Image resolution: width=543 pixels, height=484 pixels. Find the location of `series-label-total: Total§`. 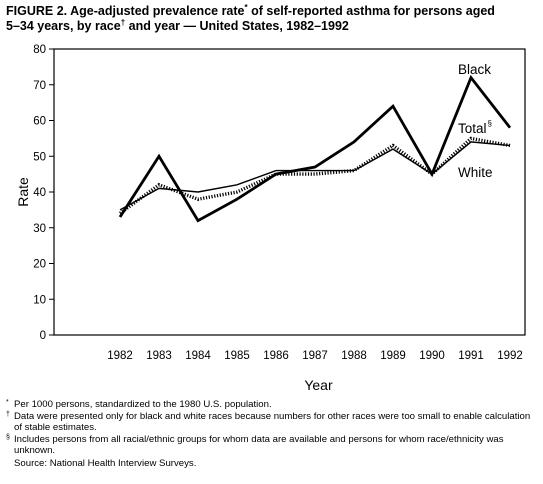

series-label-total: Total§ is located at coordinates (475, 127).